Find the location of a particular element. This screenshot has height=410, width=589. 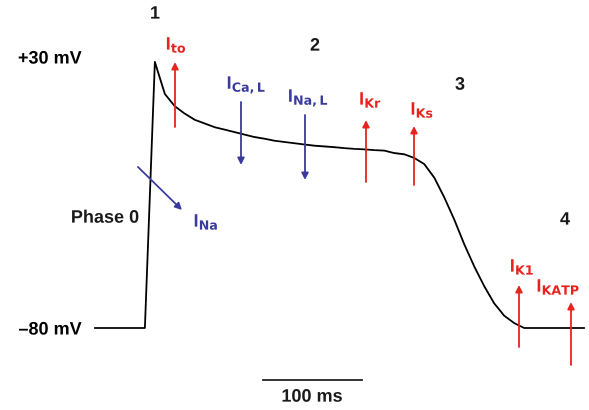

annotation: I$_{Kr}$ is located at coordinates (370, 100).